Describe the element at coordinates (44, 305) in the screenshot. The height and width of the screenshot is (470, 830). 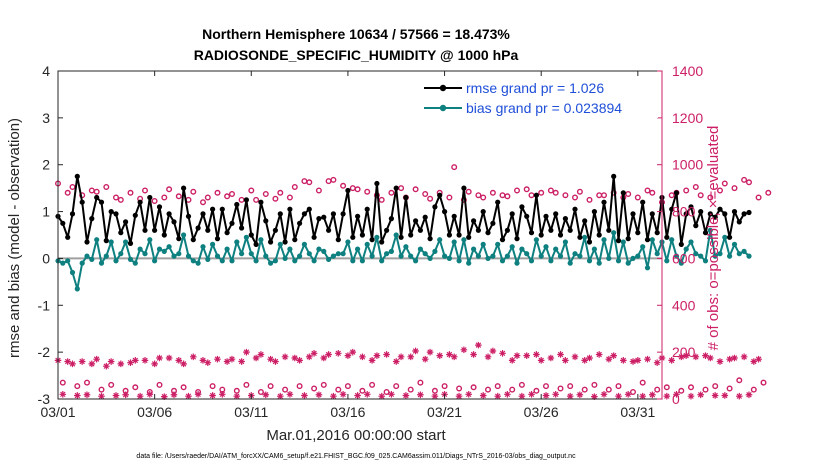
I see `y-left-tick-label: -1` at that location.